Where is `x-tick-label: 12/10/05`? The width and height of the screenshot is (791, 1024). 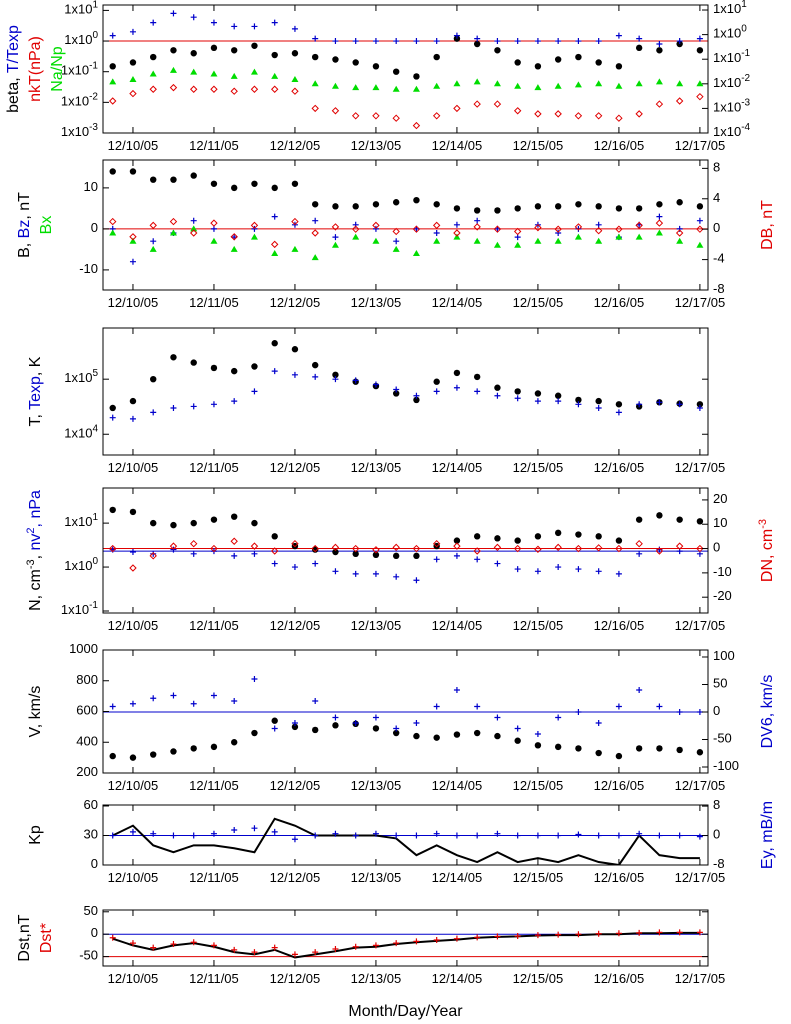
x-tick-label: 12/10/05 is located at coordinates (133, 625).